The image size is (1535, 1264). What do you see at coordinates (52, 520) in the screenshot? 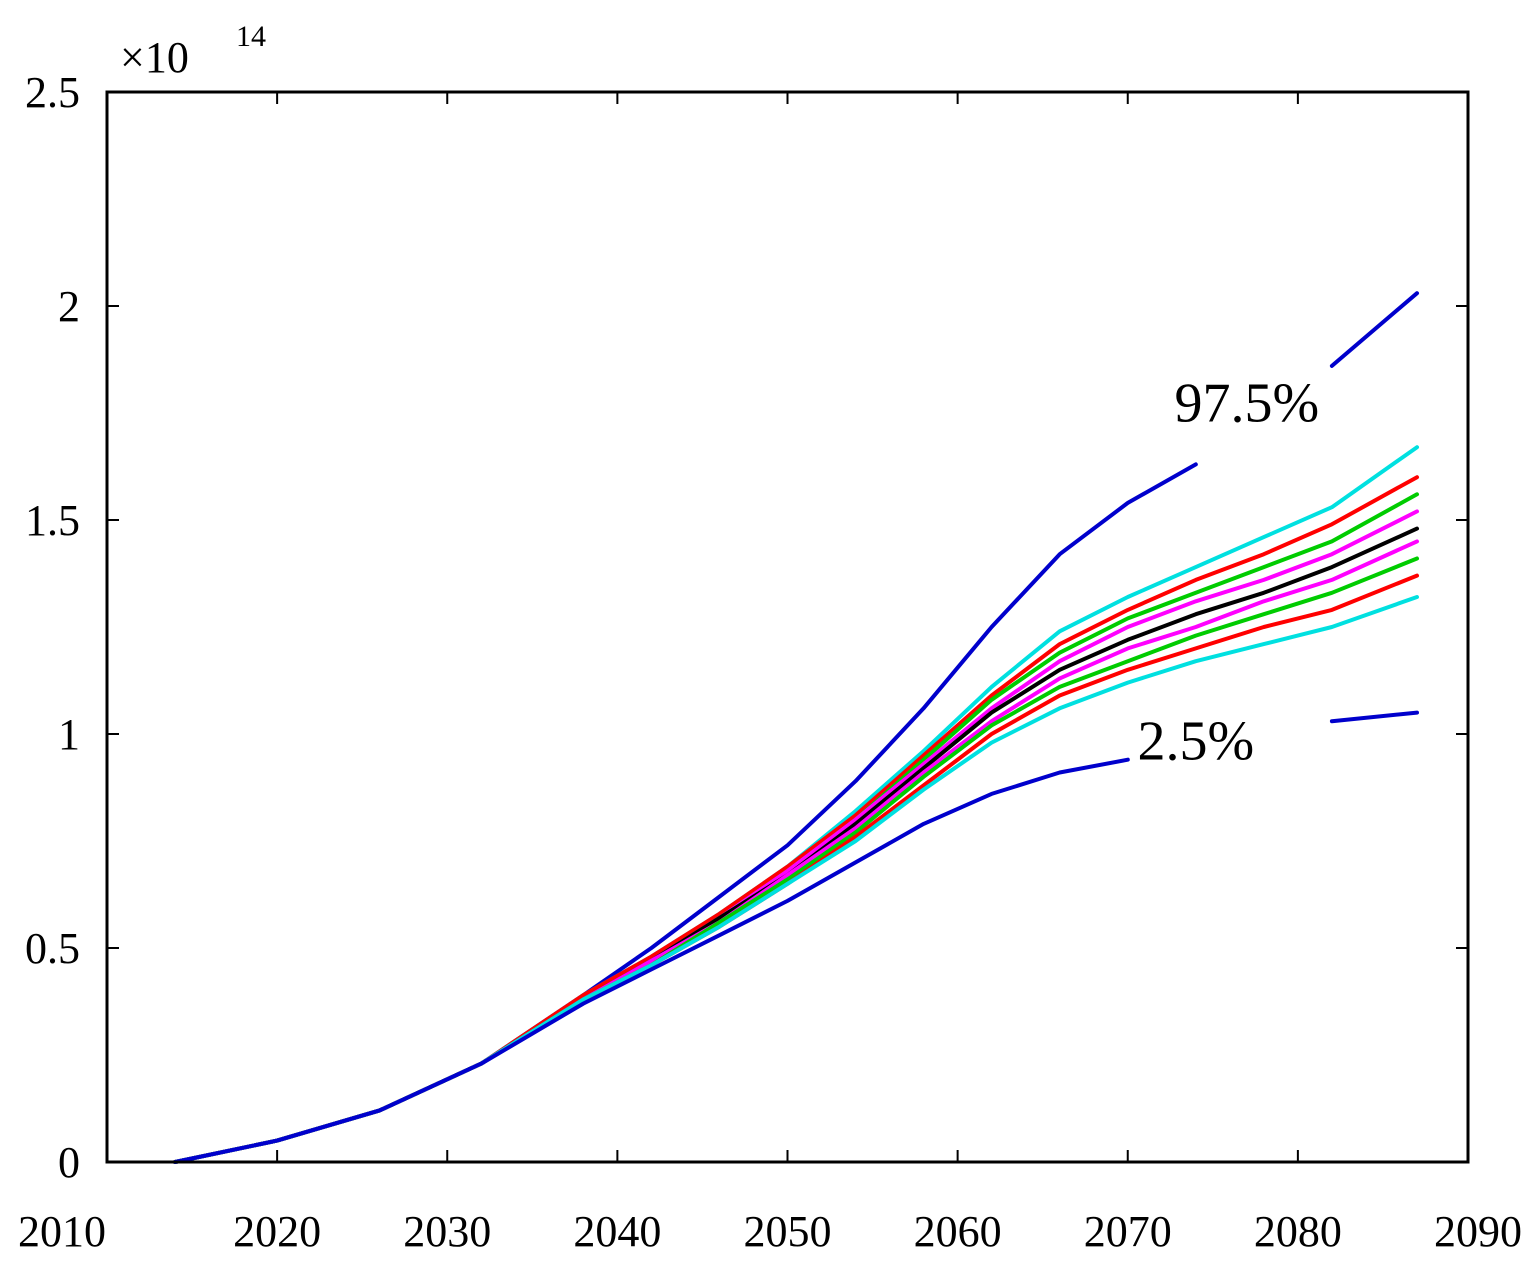
I see `y-tick-label: 1.5` at bounding box center [52, 520].